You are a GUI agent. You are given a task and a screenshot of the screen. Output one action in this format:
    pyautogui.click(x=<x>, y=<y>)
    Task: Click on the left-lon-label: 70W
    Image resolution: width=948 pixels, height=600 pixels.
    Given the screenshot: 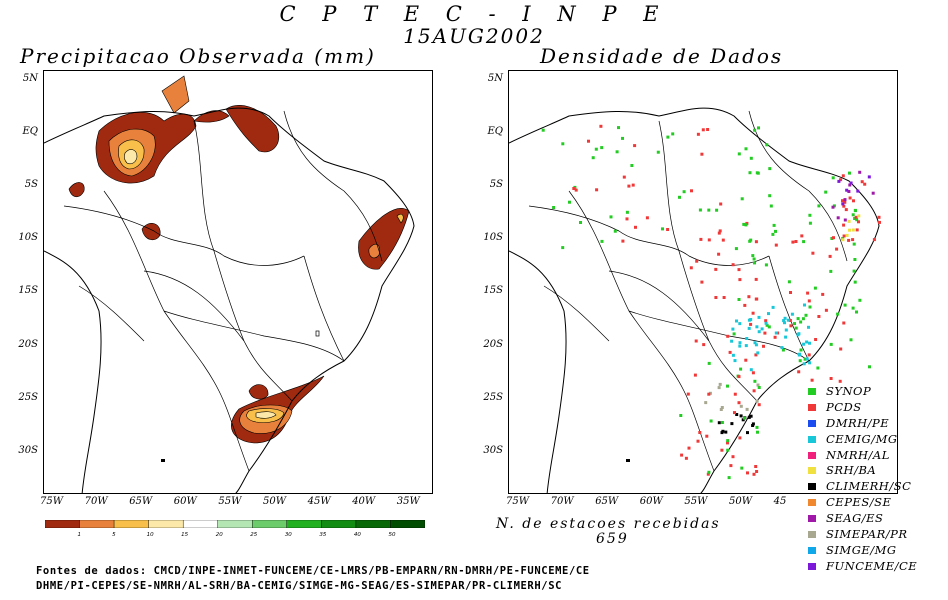 What is the action you would take?
    pyautogui.click(x=96, y=501)
    